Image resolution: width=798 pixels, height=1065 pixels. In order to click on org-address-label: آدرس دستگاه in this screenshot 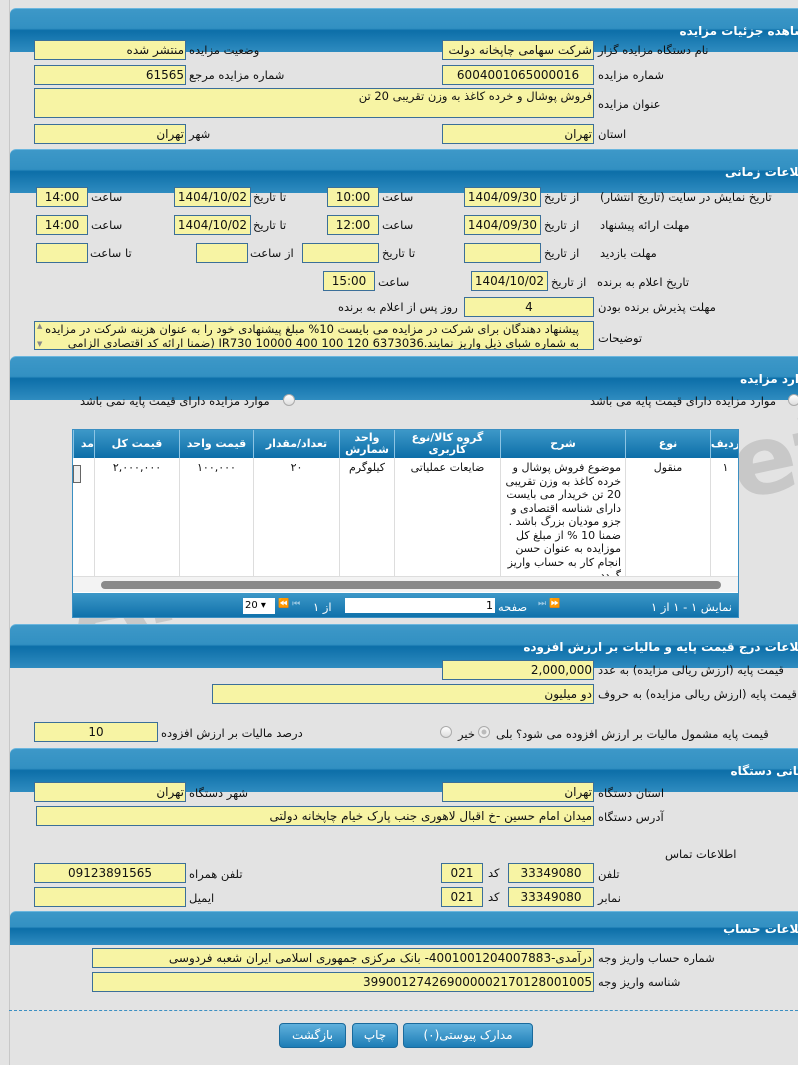, I will do `click(631, 817)`.